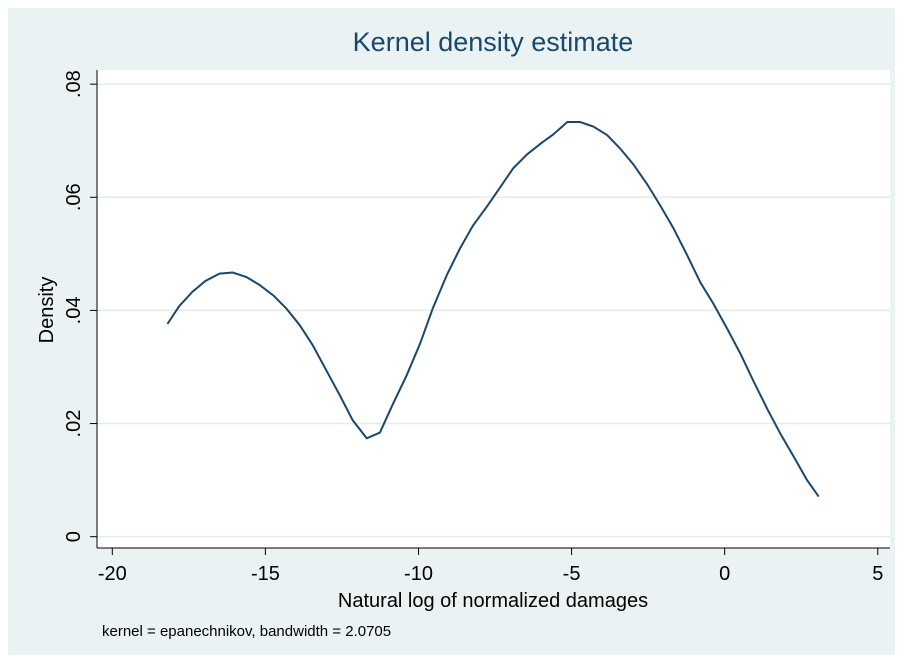 The height and width of the screenshot is (663, 903). I want to click on chart-title: Kernel density estimate, so click(493, 42).